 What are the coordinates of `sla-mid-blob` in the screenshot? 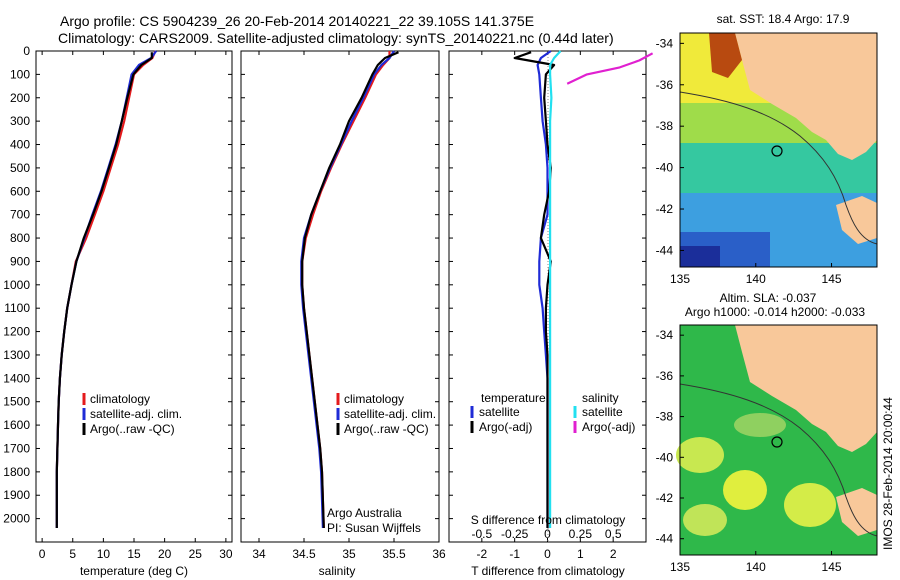 It's located at (760, 425).